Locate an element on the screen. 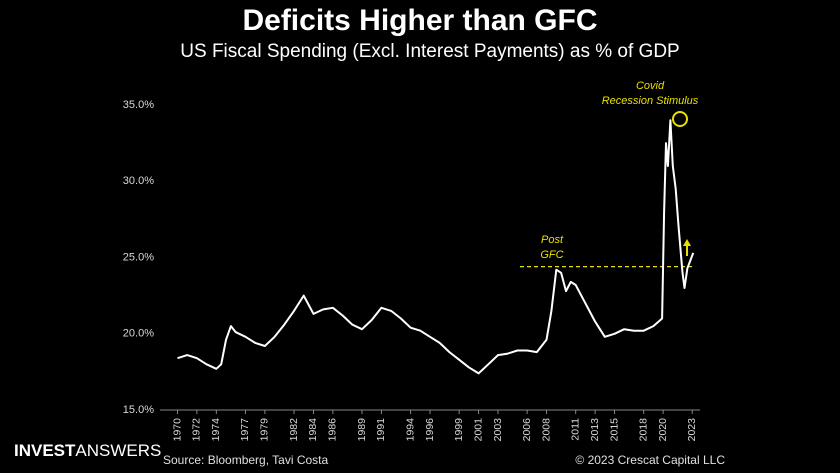  x-tick-label: 1979 is located at coordinates (265, 430).